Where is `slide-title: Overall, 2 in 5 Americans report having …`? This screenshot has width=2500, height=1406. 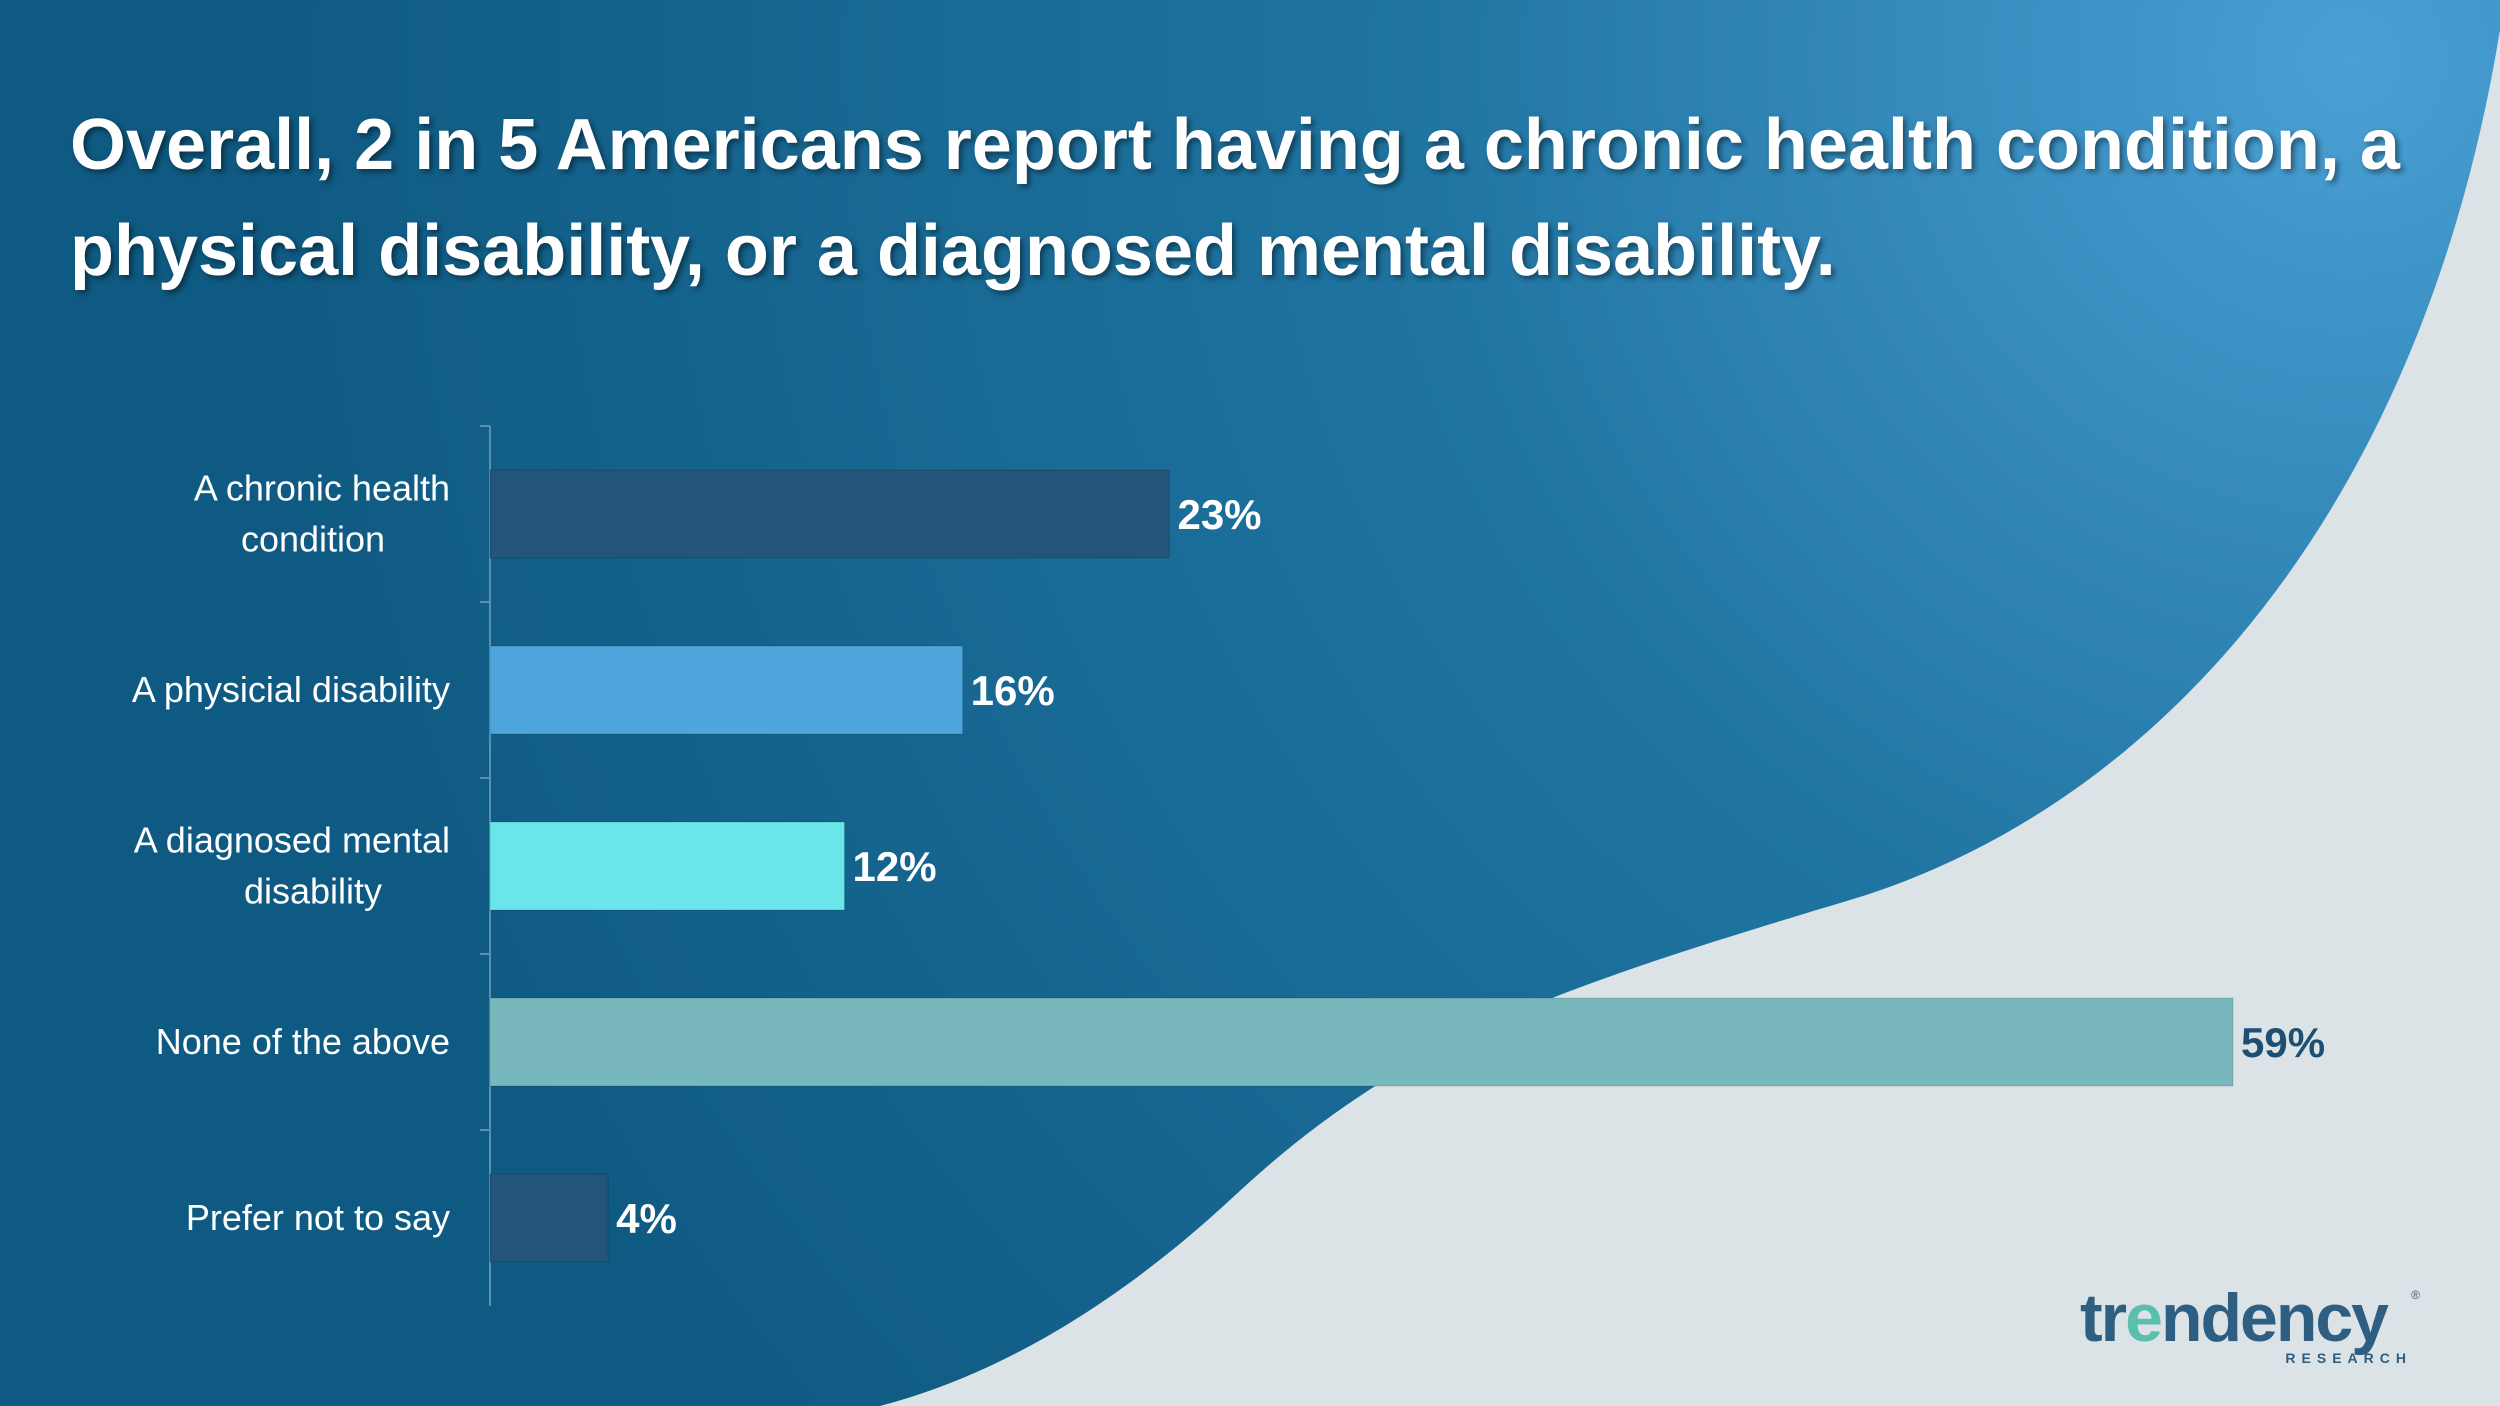 slide-title: Overall, 2 in 5 Americans report having … is located at coordinates (1235, 198).